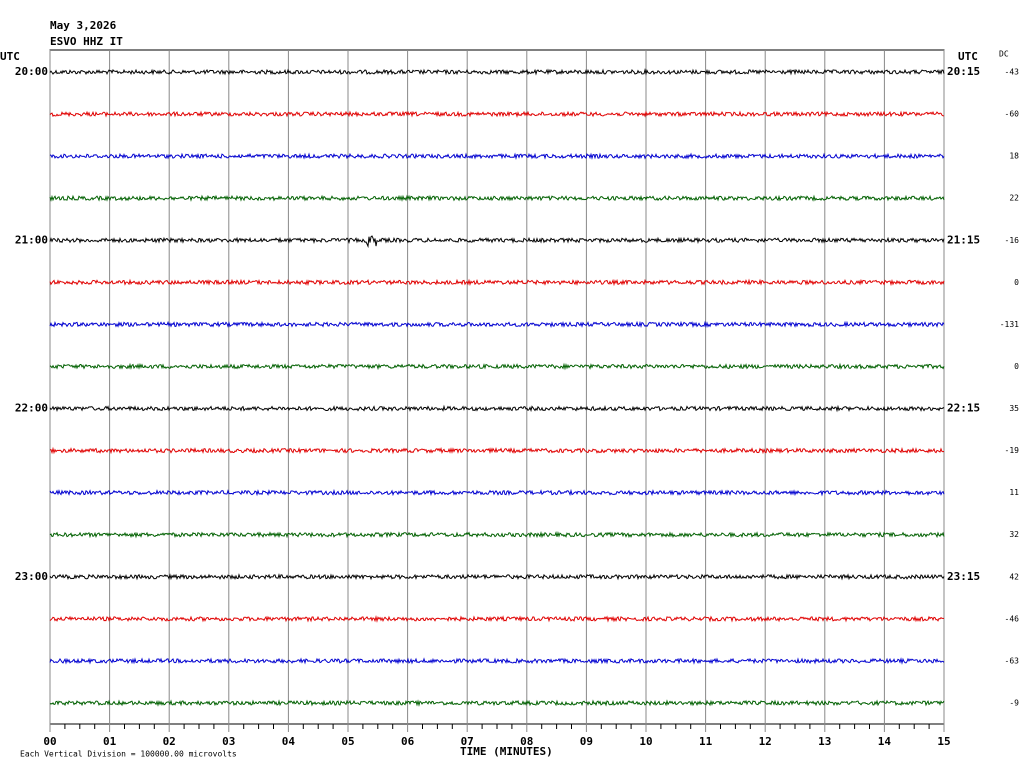 This screenshot has width=1024, height=772. What do you see at coordinates (31, 408) in the screenshot?
I see `left-time-label: 22:00` at bounding box center [31, 408].